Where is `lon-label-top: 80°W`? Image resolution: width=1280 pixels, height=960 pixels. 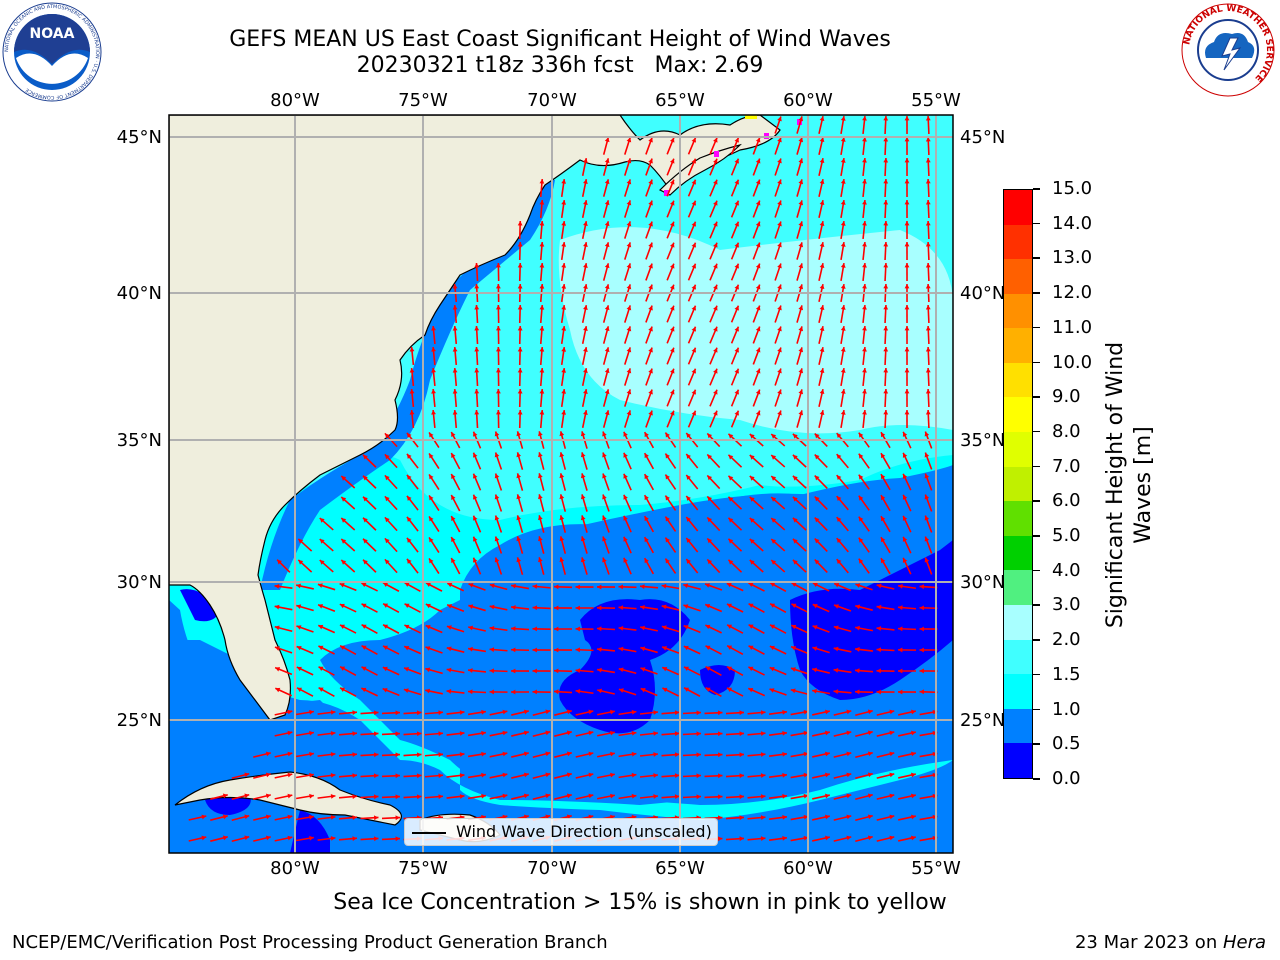 lon-label-top: 80°W is located at coordinates (295, 100).